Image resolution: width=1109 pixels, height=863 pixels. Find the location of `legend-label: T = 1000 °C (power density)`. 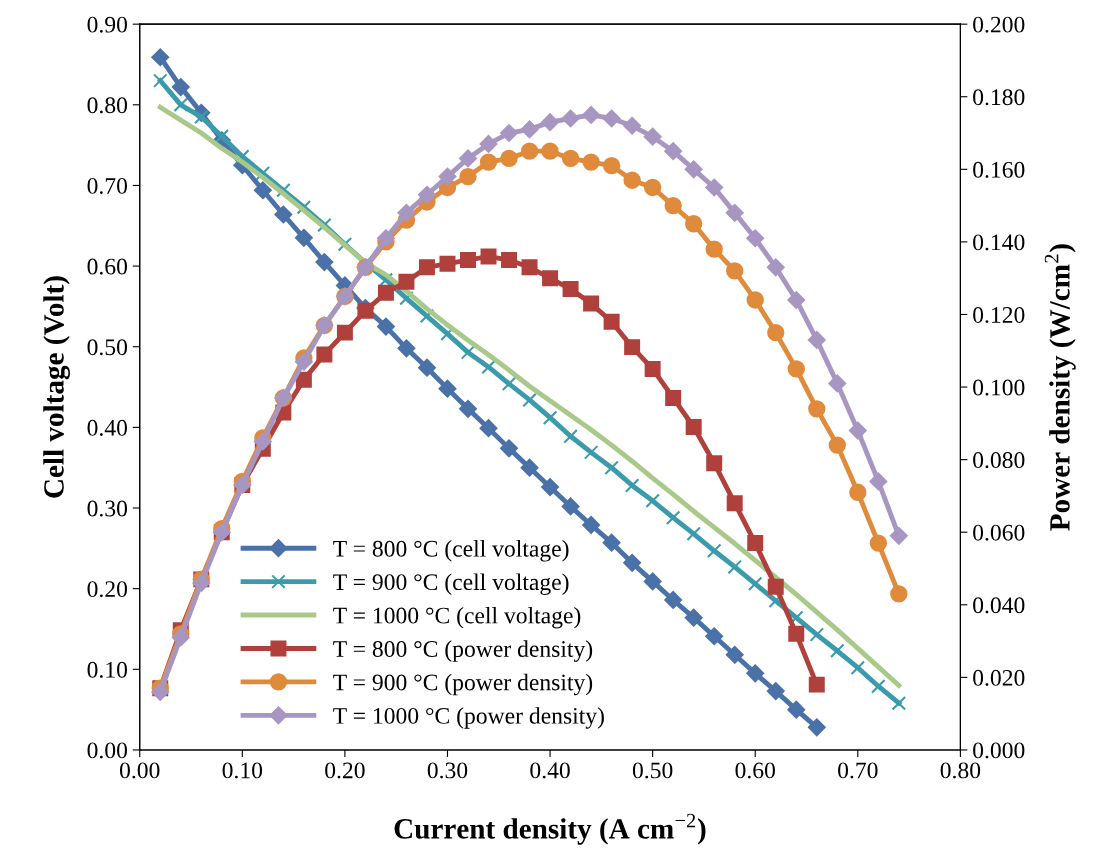

legend-label: T = 1000 °C (power density) is located at coordinates (468, 718).